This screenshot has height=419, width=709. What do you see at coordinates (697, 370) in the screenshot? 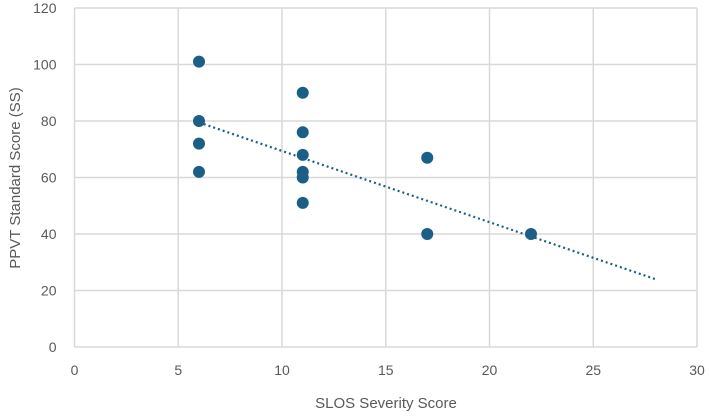
I see `x-tick-label: 30` at bounding box center [697, 370].